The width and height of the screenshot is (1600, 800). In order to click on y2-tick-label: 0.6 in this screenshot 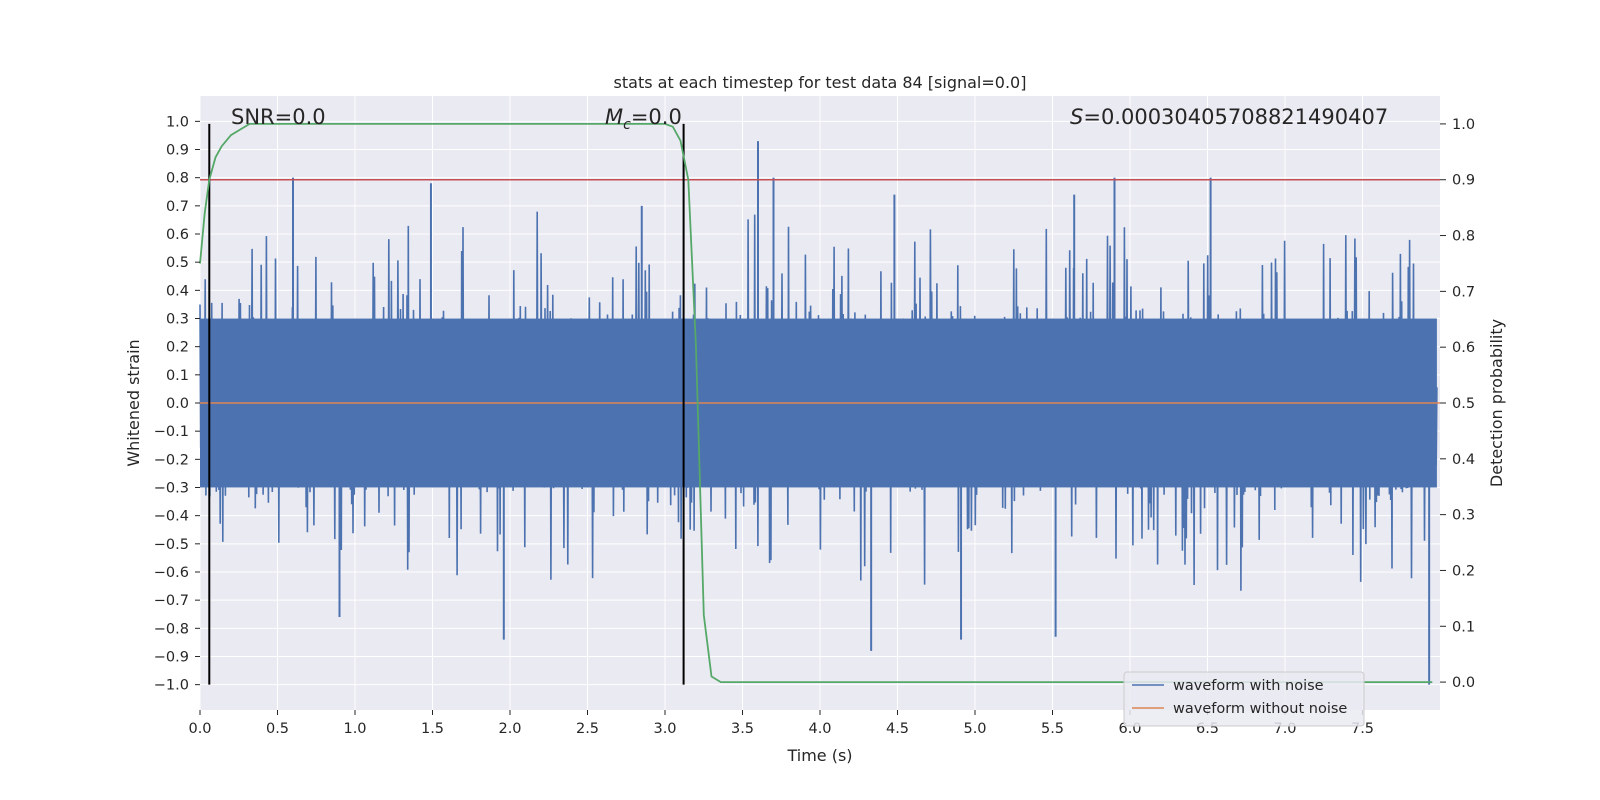, I will do `click(1463, 348)`.